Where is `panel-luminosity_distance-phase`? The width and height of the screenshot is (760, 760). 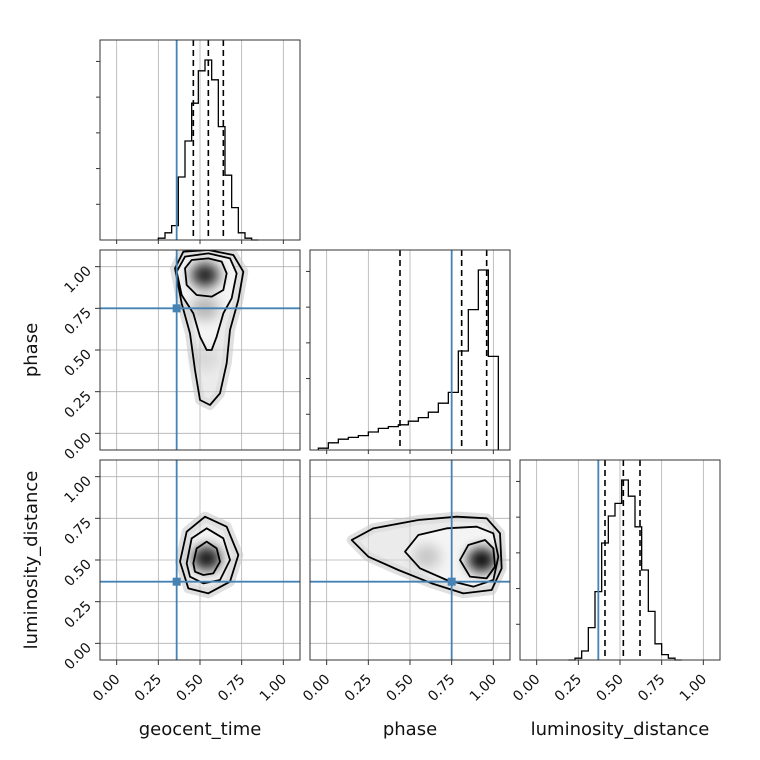
panel-luminosity_distance-phase is located at coordinates (410, 560).